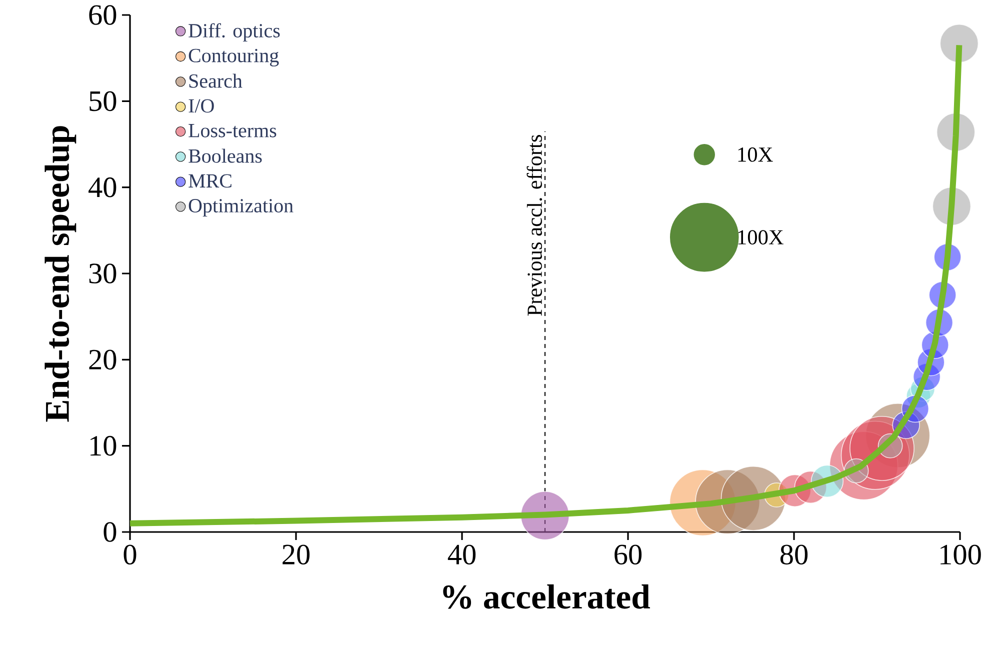  What do you see at coordinates (103, 101) in the screenshot?
I see `y-tick-label: 50` at bounding box center [103, 101].